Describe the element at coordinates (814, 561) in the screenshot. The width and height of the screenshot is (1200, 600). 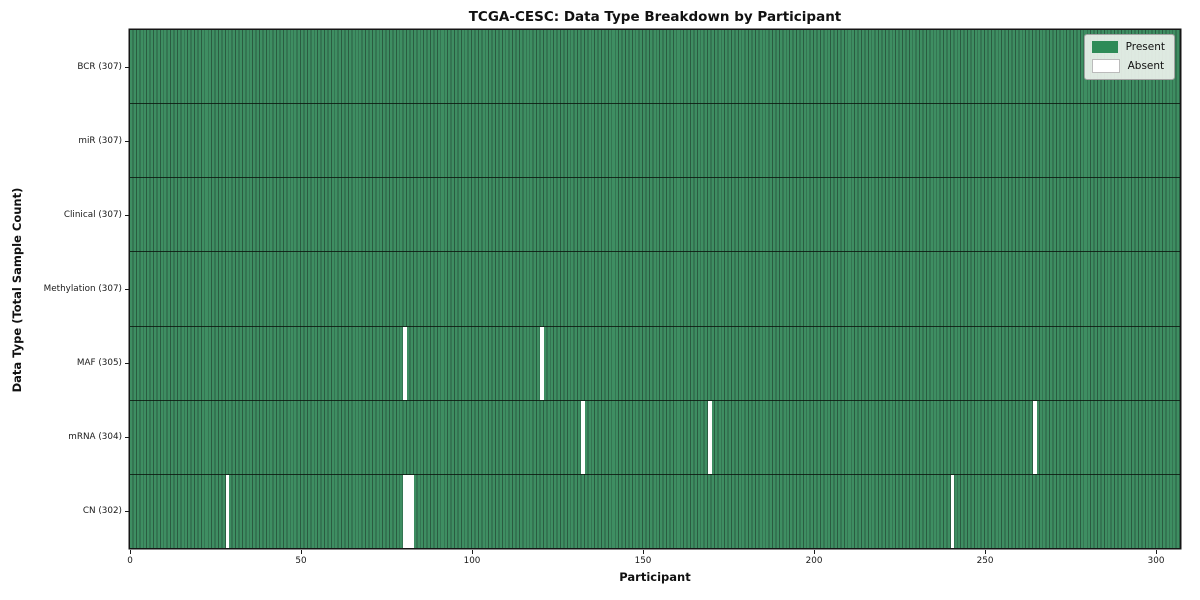
I see `x-tick-label: 200` at that location.